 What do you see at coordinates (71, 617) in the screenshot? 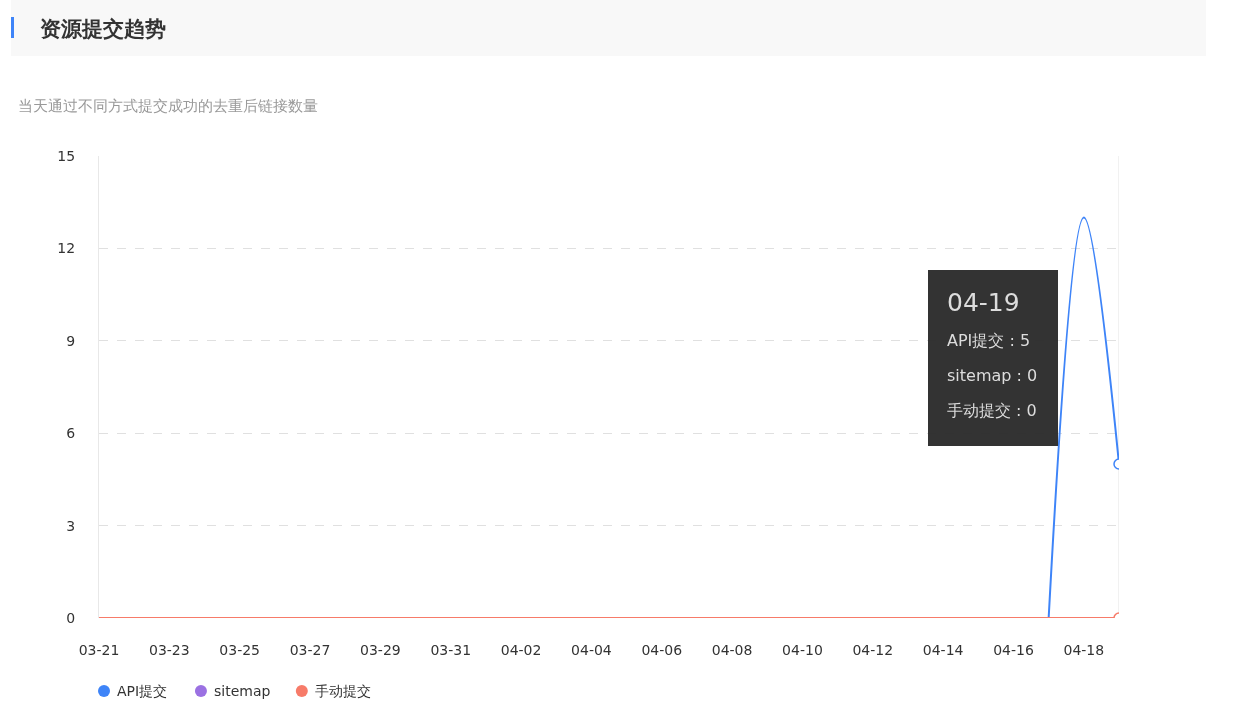
I see `y-tick-label: 0` at bounding box center [71, 617].